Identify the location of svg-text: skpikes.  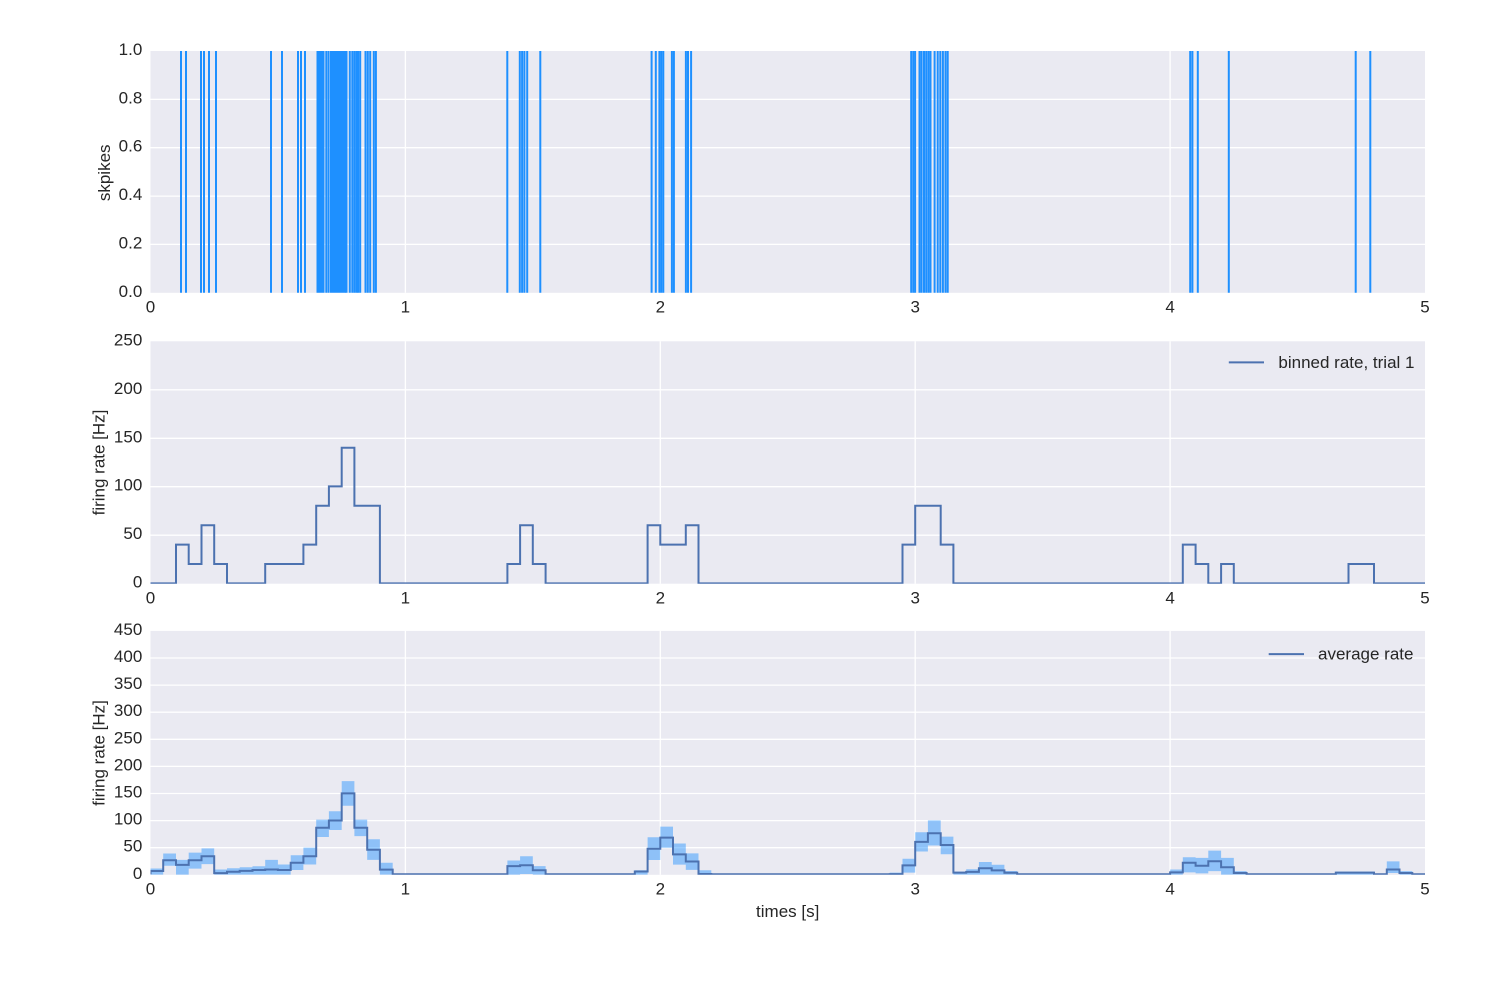
(104, 172).